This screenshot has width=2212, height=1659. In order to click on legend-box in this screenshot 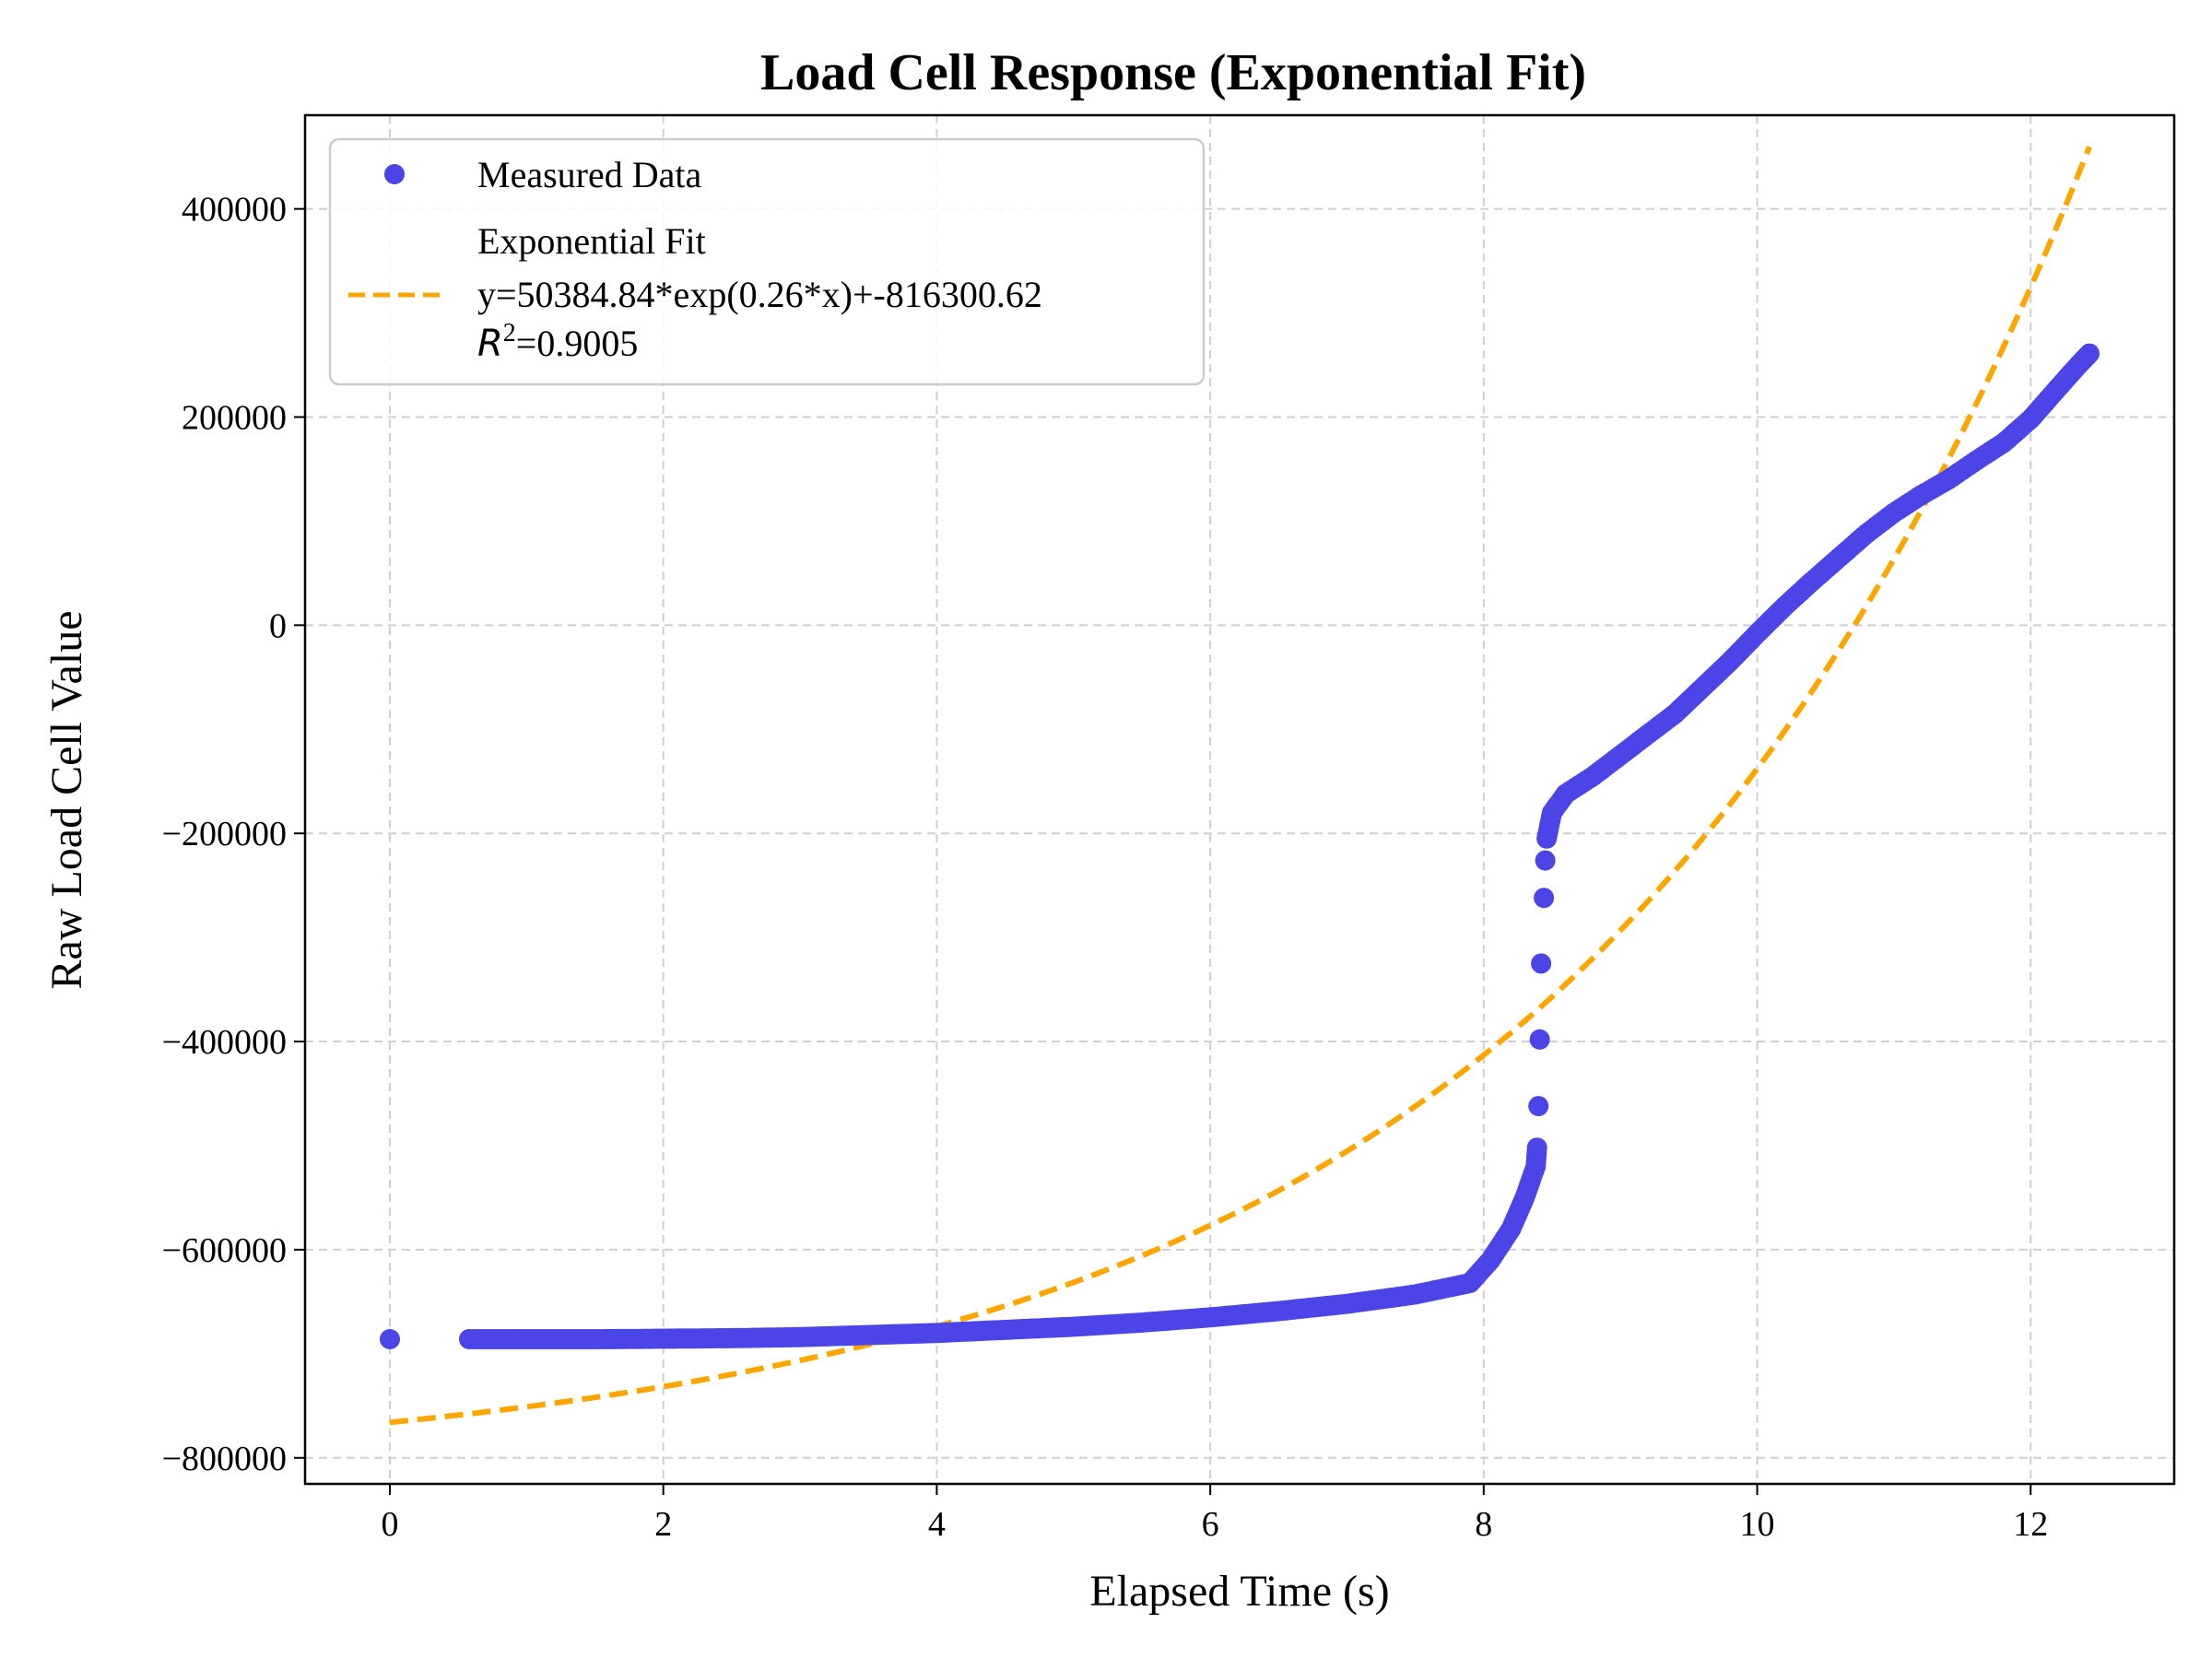, I will do `click(767, 261)`.